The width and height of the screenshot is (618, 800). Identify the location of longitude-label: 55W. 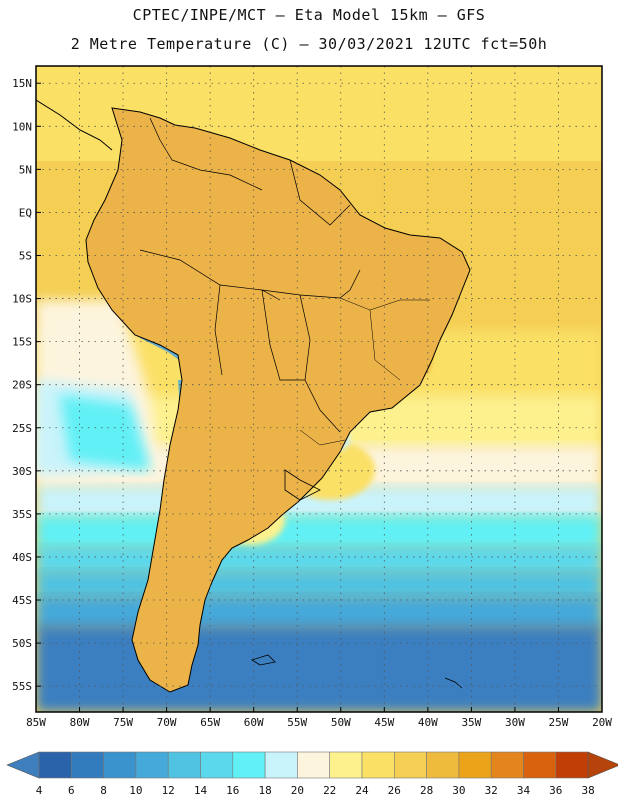
(297, 722).